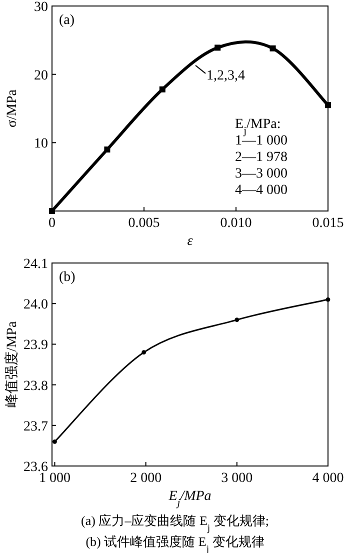 The width and height of the screenshot is (350, 553). Describe the element at coordinates (52, 223) in the screenshot. I see `x-tick-label: 0` at that location.